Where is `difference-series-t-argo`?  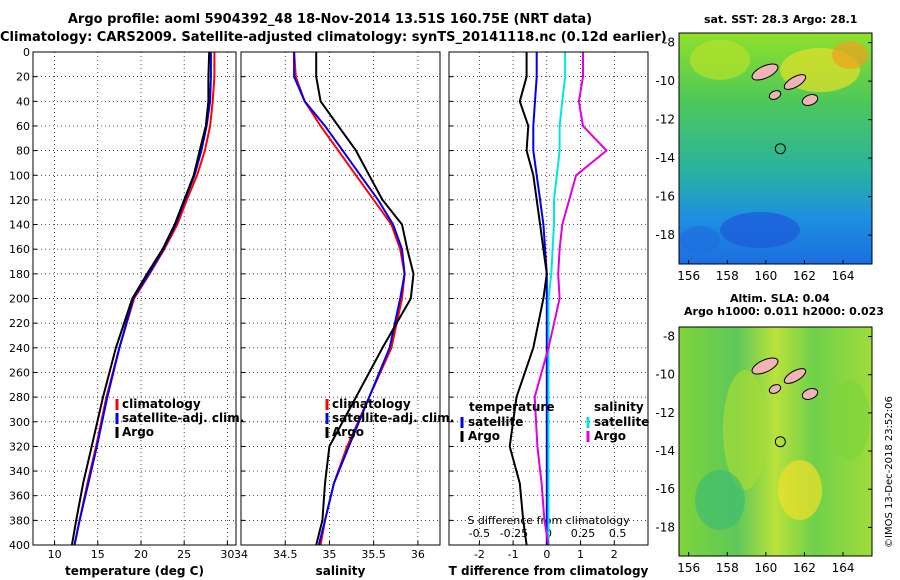
difference-series-t-argo is located at coordinates (528, 299).